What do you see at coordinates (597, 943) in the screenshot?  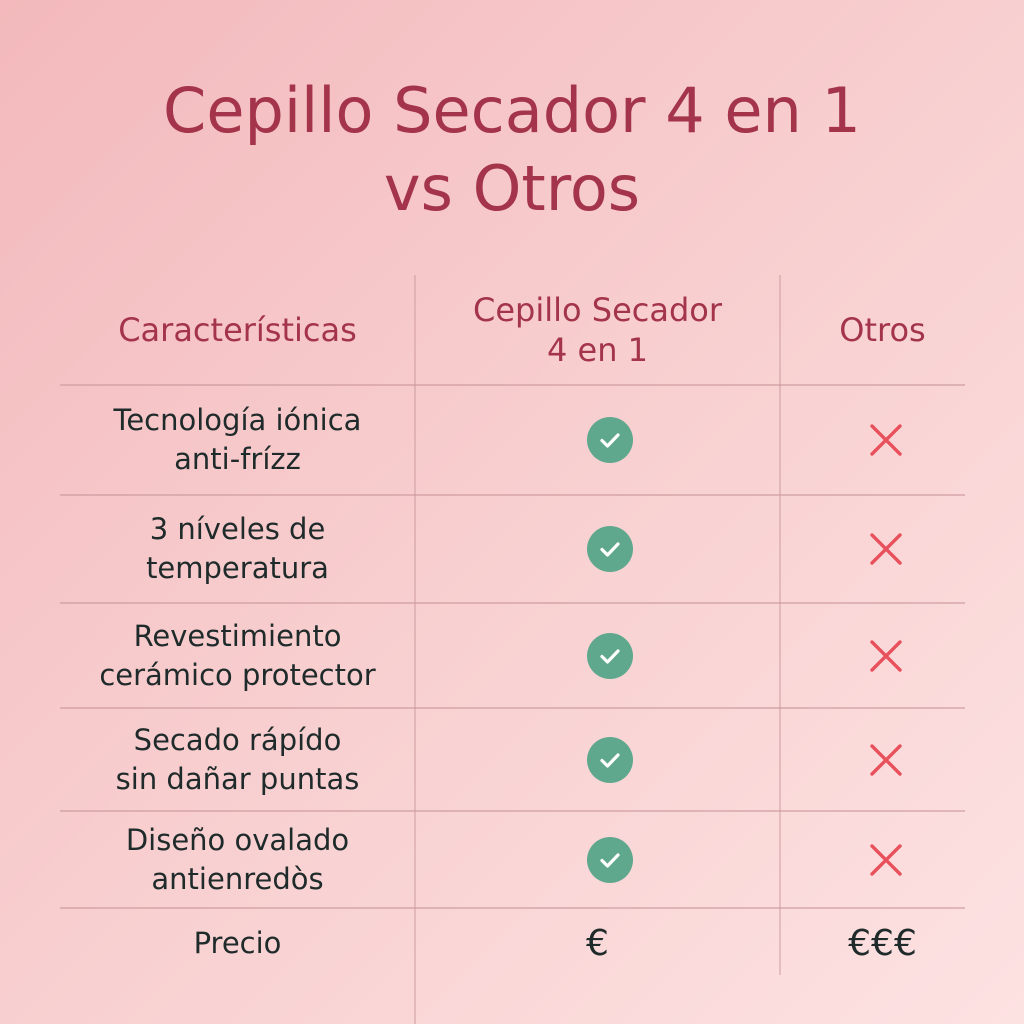 I see `price-product: €` at bounding box center [597, 943].